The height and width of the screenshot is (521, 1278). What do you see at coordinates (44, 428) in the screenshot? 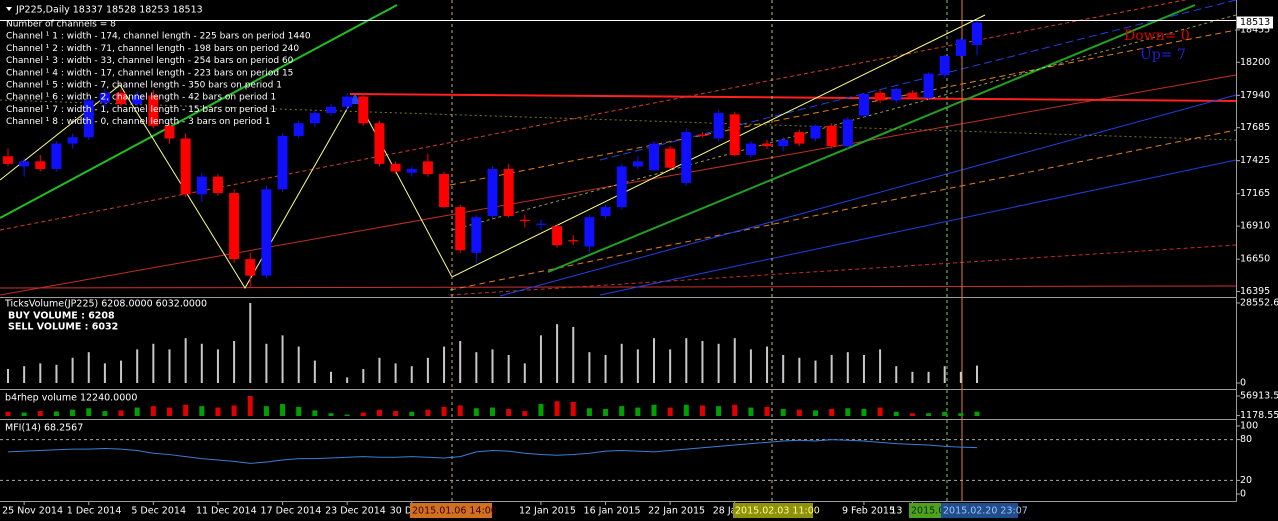
I see `mfi-title: MFI(14) 68.2567` at bounding box center [44, 428].